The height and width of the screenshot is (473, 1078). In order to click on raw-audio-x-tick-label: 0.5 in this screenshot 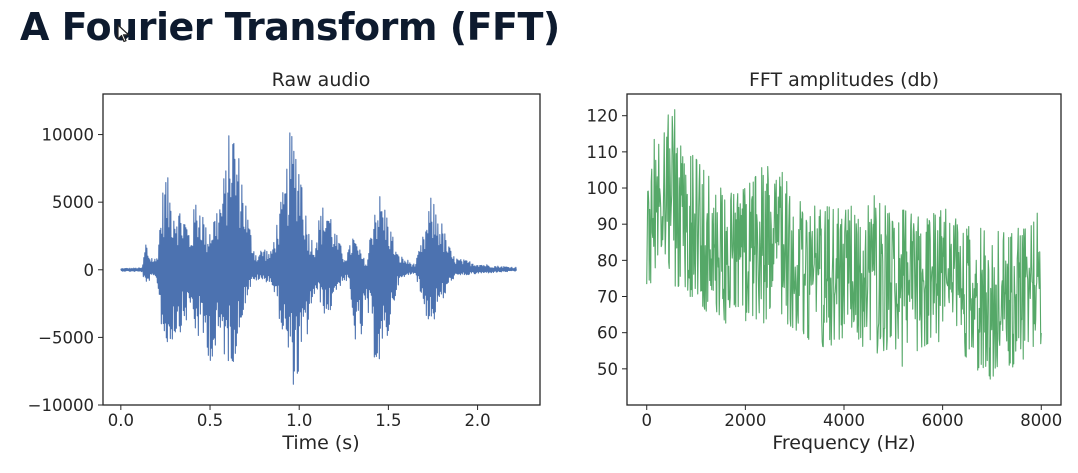, I will do `click(210, 420)`.